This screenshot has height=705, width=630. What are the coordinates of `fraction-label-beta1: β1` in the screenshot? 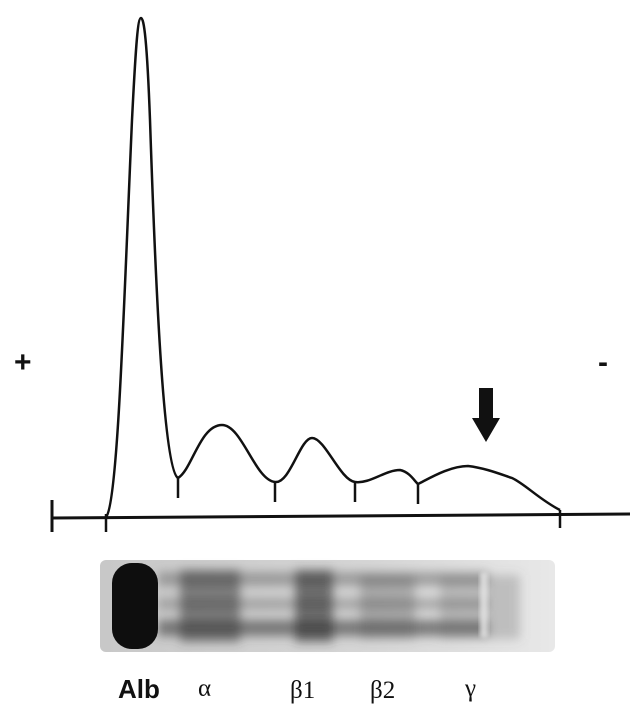 It's located at (302, 690).